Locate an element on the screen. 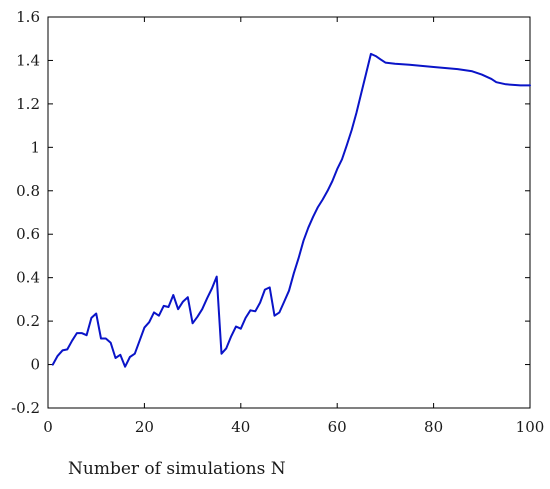  y-tick-label: 0 is located at coordinates (35, 365).